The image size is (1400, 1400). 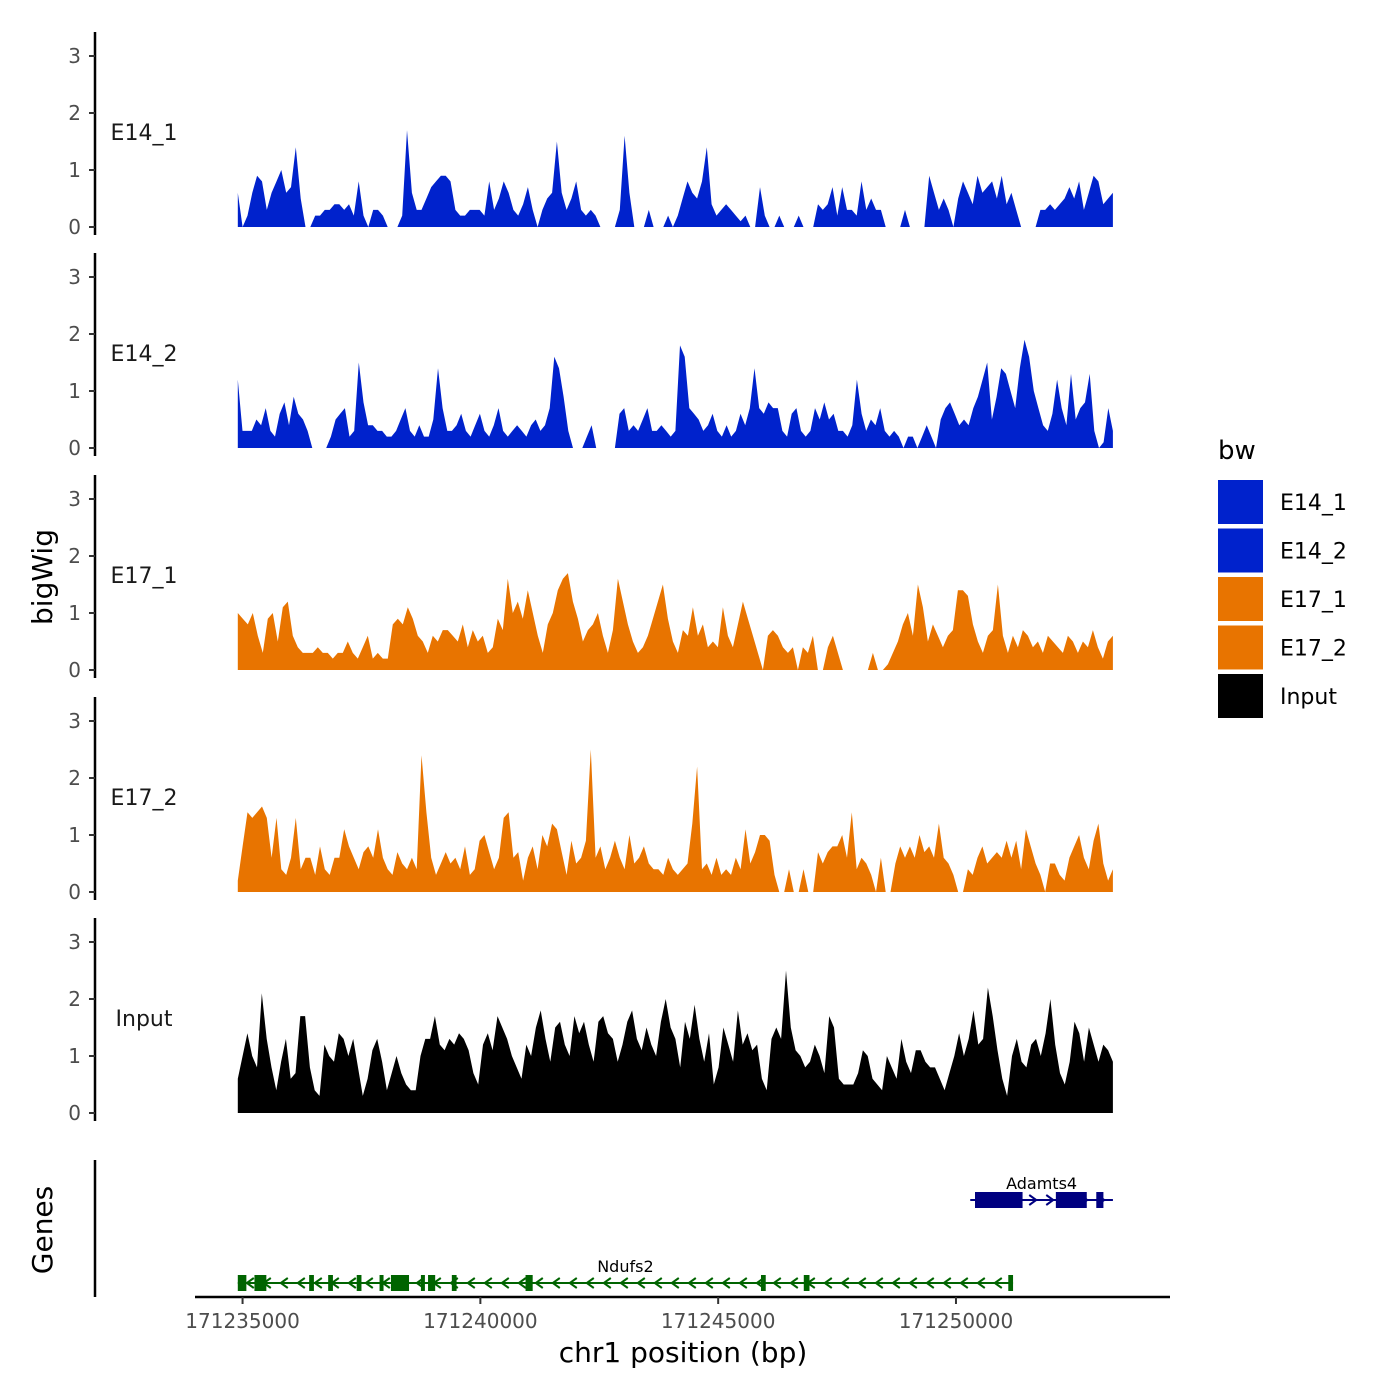 I want to click on x-tick-label: 171250000, so click(x=956, y=1321).